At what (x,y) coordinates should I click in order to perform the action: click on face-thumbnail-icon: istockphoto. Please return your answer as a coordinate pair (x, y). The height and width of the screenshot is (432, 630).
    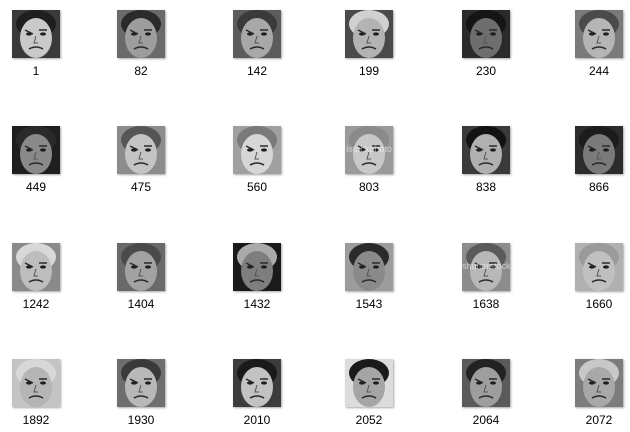
    Looking at the image, I should click on (369, 150).